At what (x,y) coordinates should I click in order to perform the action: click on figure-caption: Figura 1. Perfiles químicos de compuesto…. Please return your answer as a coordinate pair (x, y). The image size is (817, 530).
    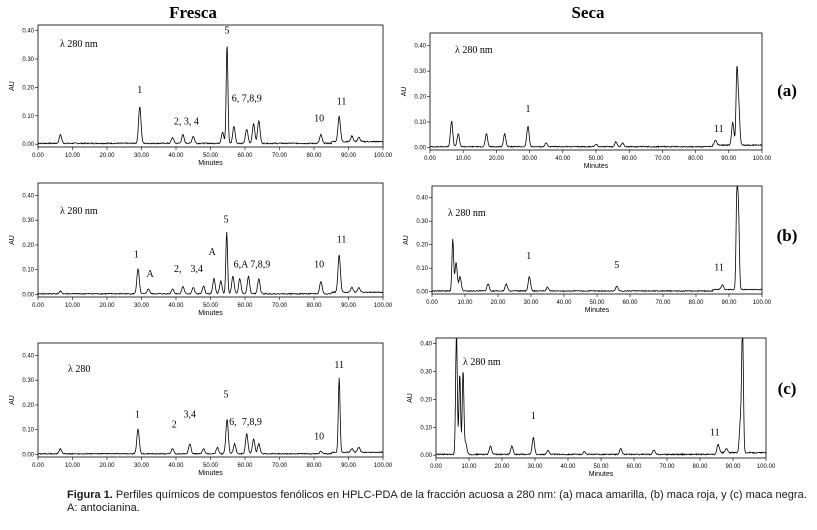
    Looking at the image, I should click on (437, 502).